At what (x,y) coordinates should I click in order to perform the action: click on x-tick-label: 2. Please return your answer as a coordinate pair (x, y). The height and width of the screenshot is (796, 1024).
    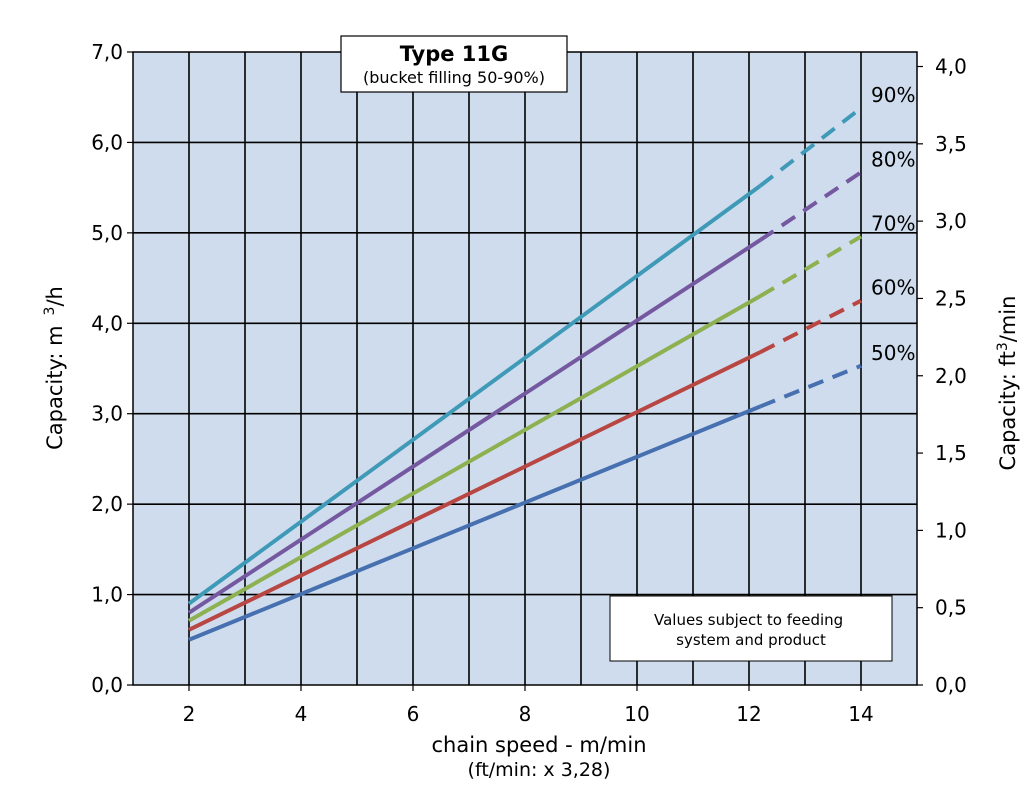
    Looking at the image, I should click on (189, 714).